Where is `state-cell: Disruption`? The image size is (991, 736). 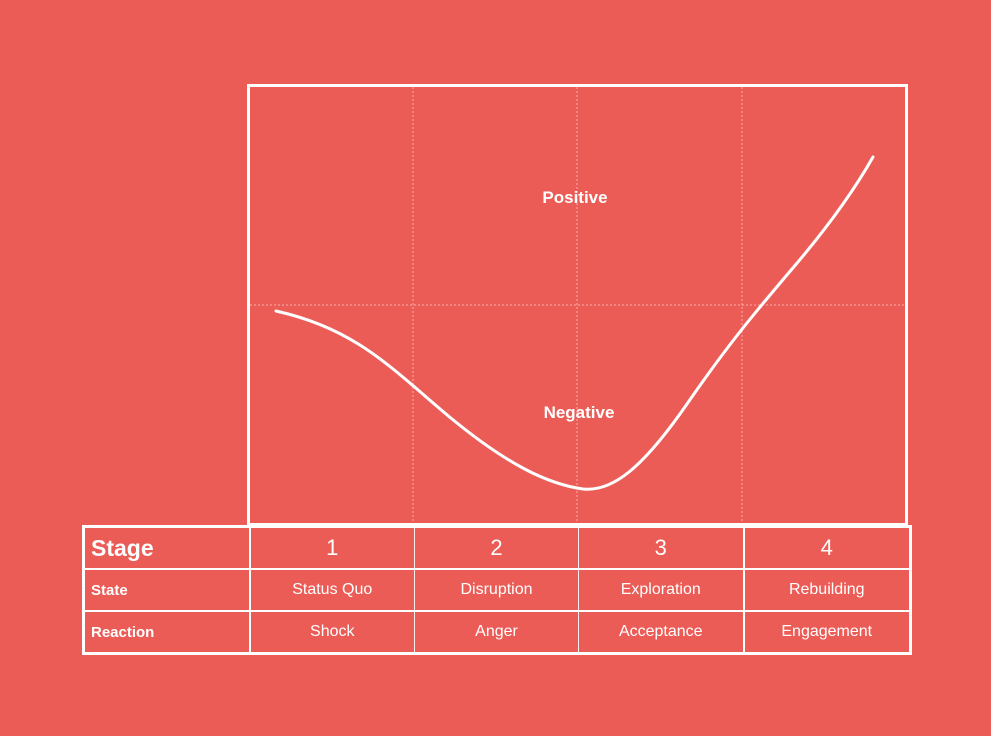 state-cell: Disruption is located at coordinates (496, 590).